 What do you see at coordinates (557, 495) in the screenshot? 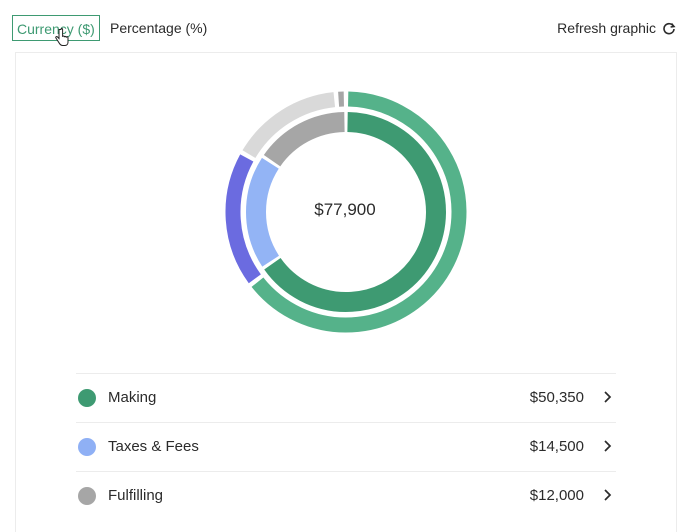
I see `legend-value-fulfilling: $12,000` at bounding box center [557, 495].